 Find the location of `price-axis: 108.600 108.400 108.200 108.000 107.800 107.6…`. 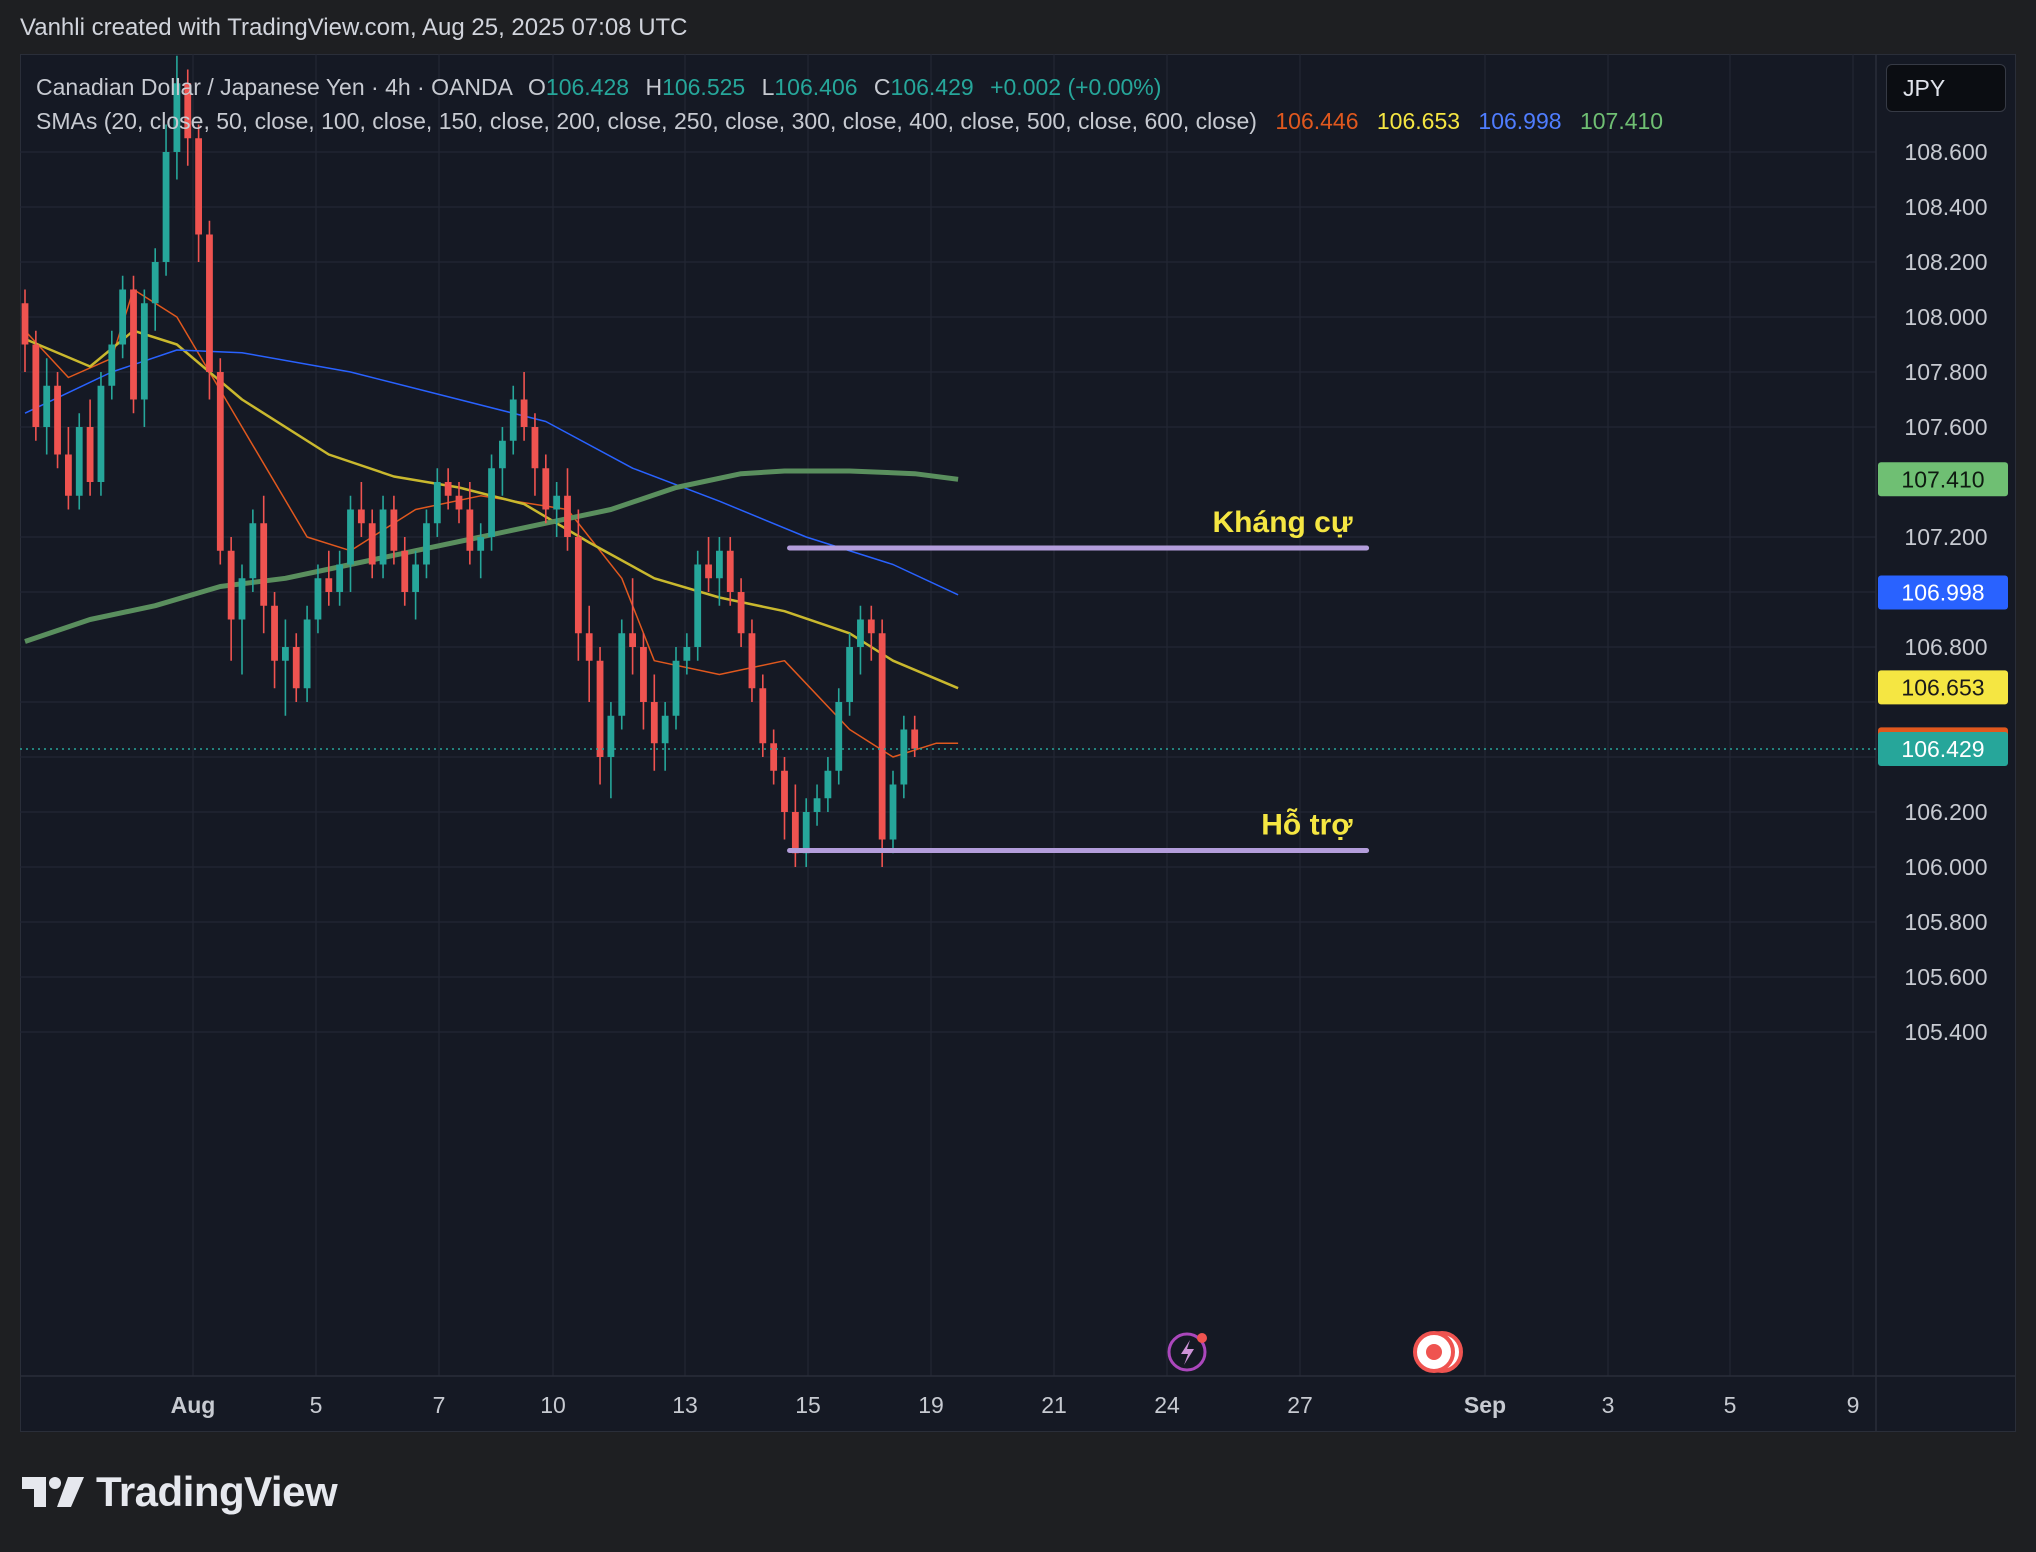

price-axis: 108.600 108.400 108.200 108.000 107.800 107.6… is located at coordinates (1945, 592).